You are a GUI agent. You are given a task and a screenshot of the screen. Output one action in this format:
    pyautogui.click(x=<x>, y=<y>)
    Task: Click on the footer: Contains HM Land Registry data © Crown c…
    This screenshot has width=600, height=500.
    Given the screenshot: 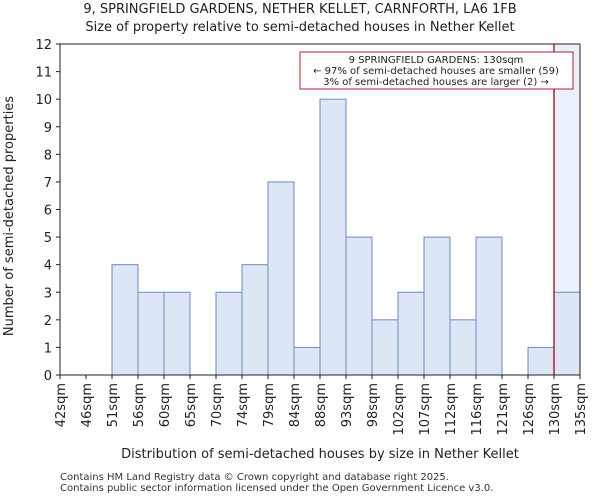 What is the action you would take?
    pyautogui.click(x=276, y=483)
    